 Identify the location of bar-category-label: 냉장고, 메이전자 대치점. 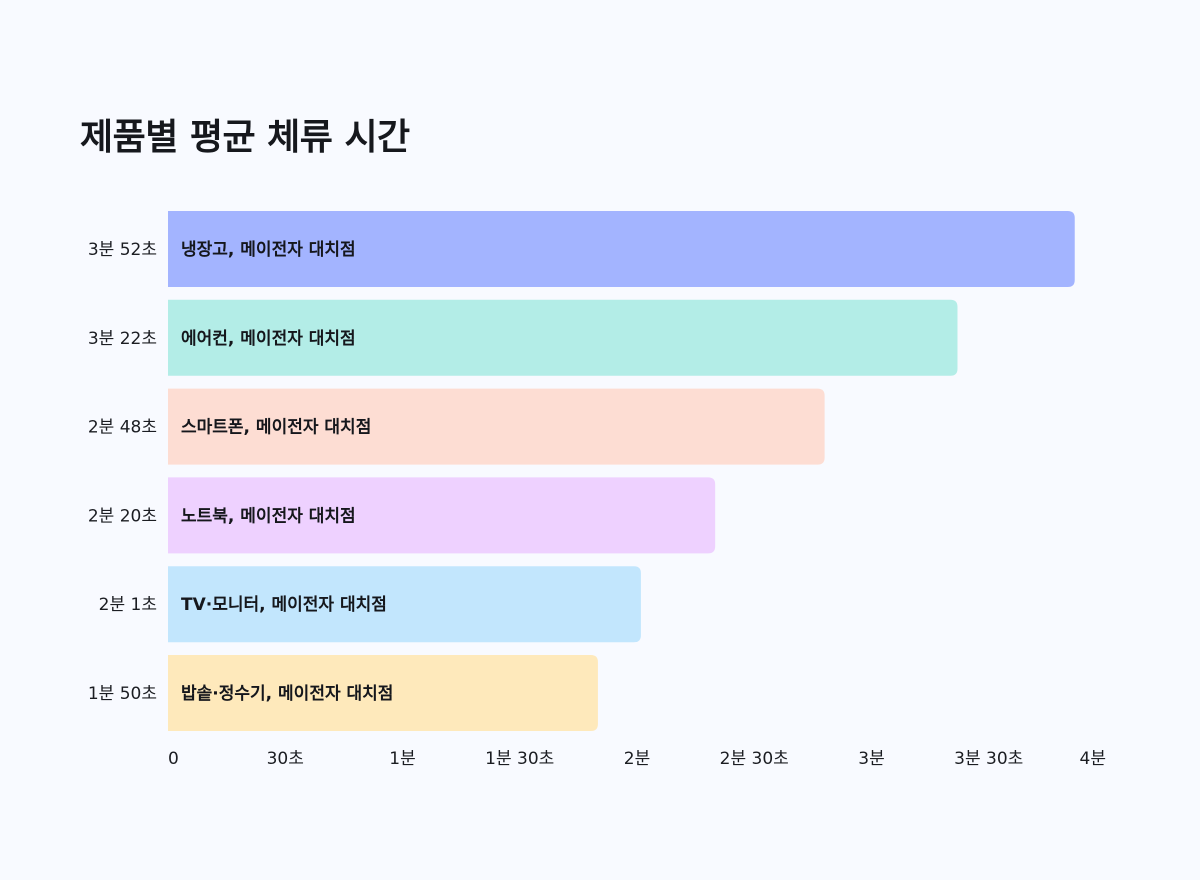
(268, 250).